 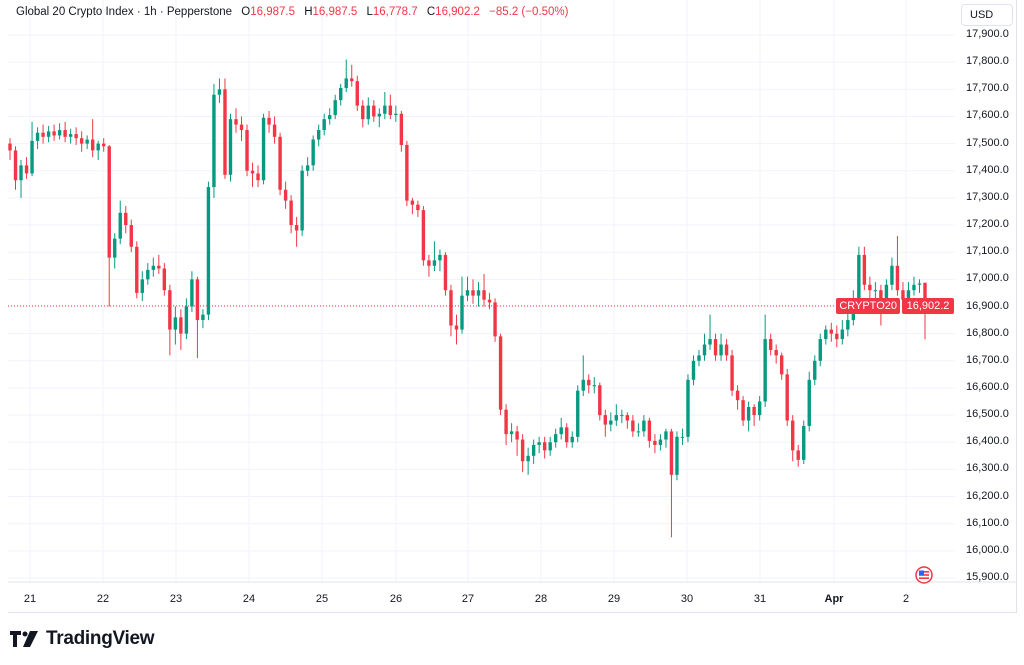 I want to click on tradingview-logo: TradingView, so click(x=82, y=639).